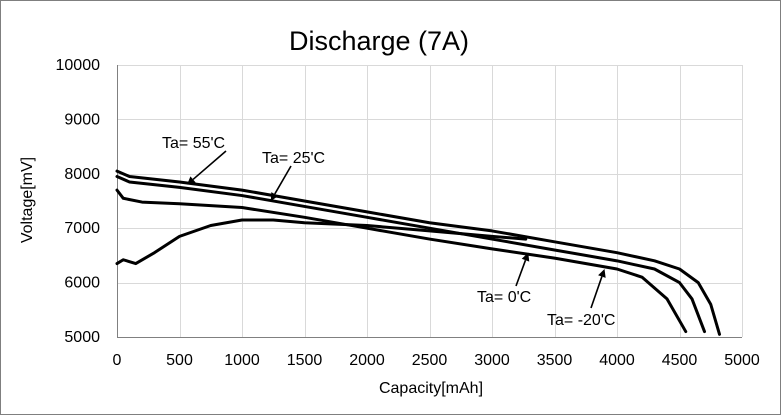 The image size is (781, 415). I want to click on y-axis-title: Voltage[mV], so click(27, 200).